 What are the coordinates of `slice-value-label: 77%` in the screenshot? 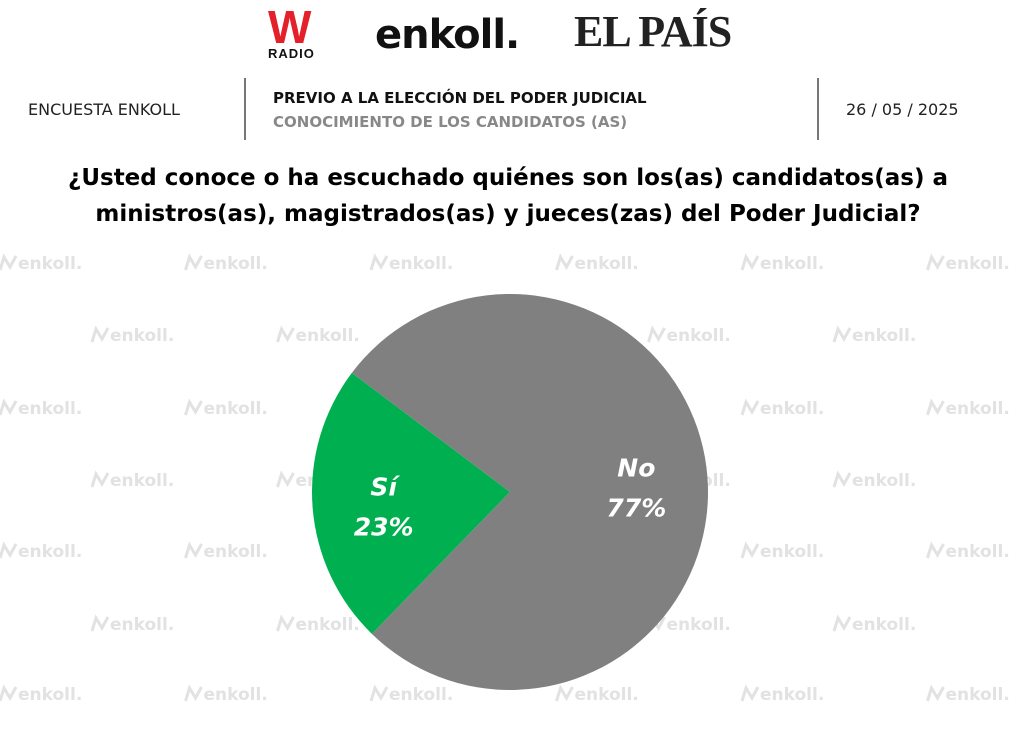 It's located at (636, 507).